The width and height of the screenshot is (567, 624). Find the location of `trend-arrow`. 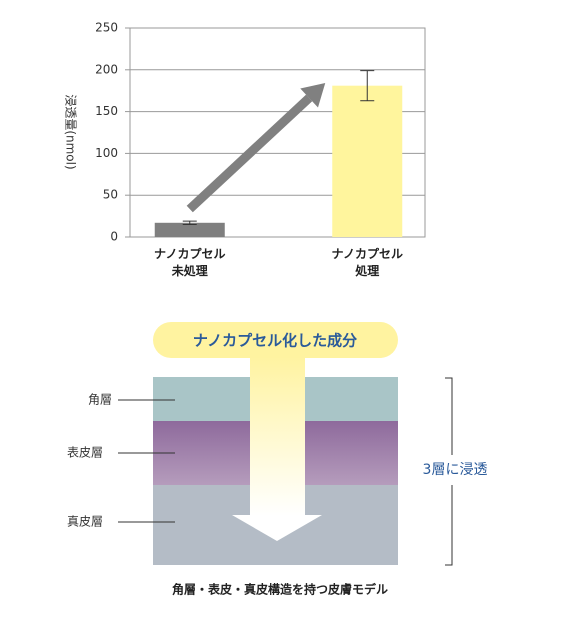

trend-arrow is located at coordinates (249, 153).